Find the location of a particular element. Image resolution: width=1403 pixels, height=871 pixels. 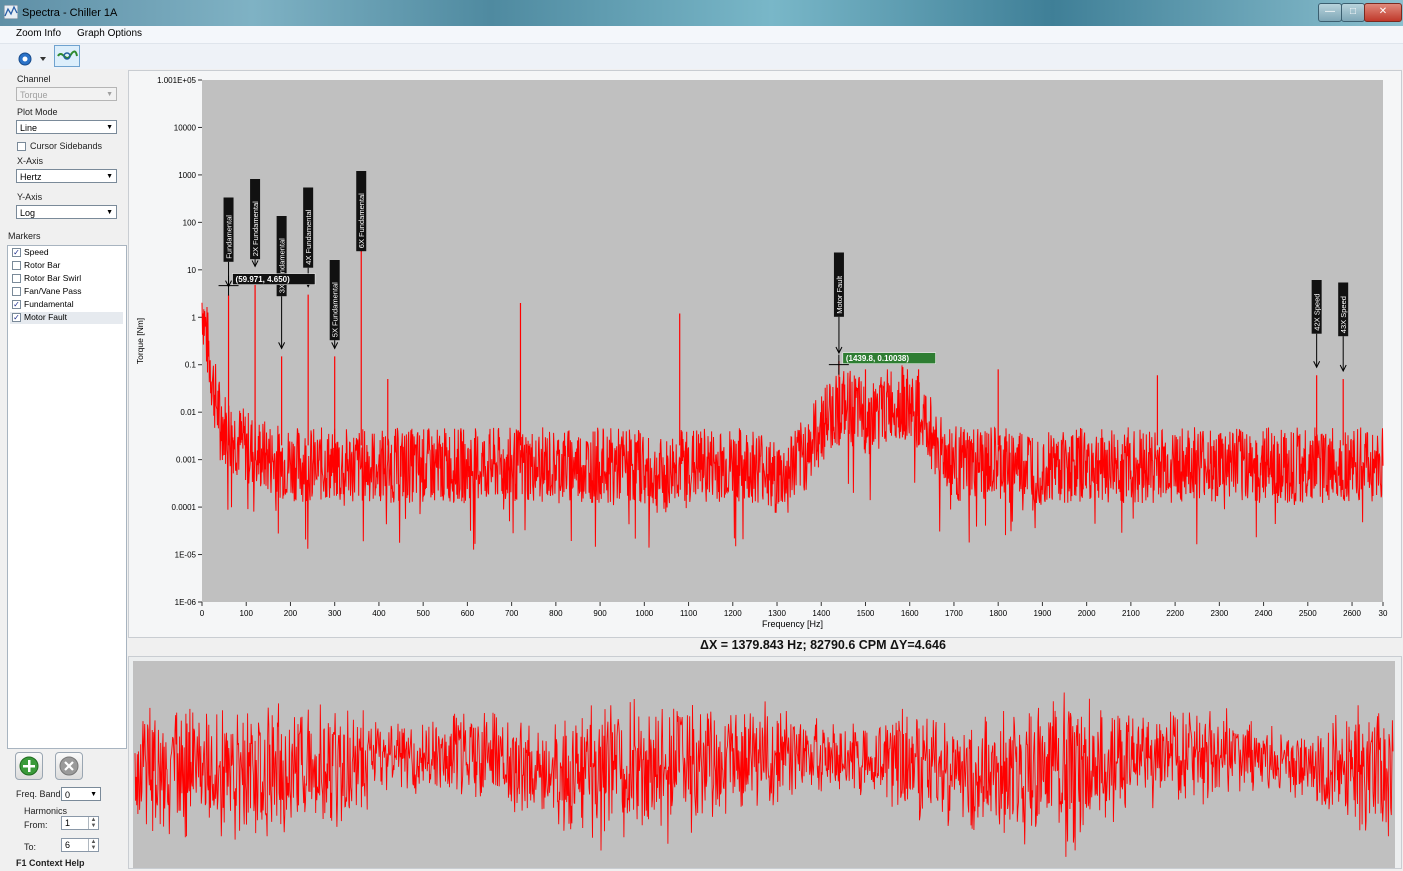

y-tick-label: 10000 is located at coordinates (185, 127).